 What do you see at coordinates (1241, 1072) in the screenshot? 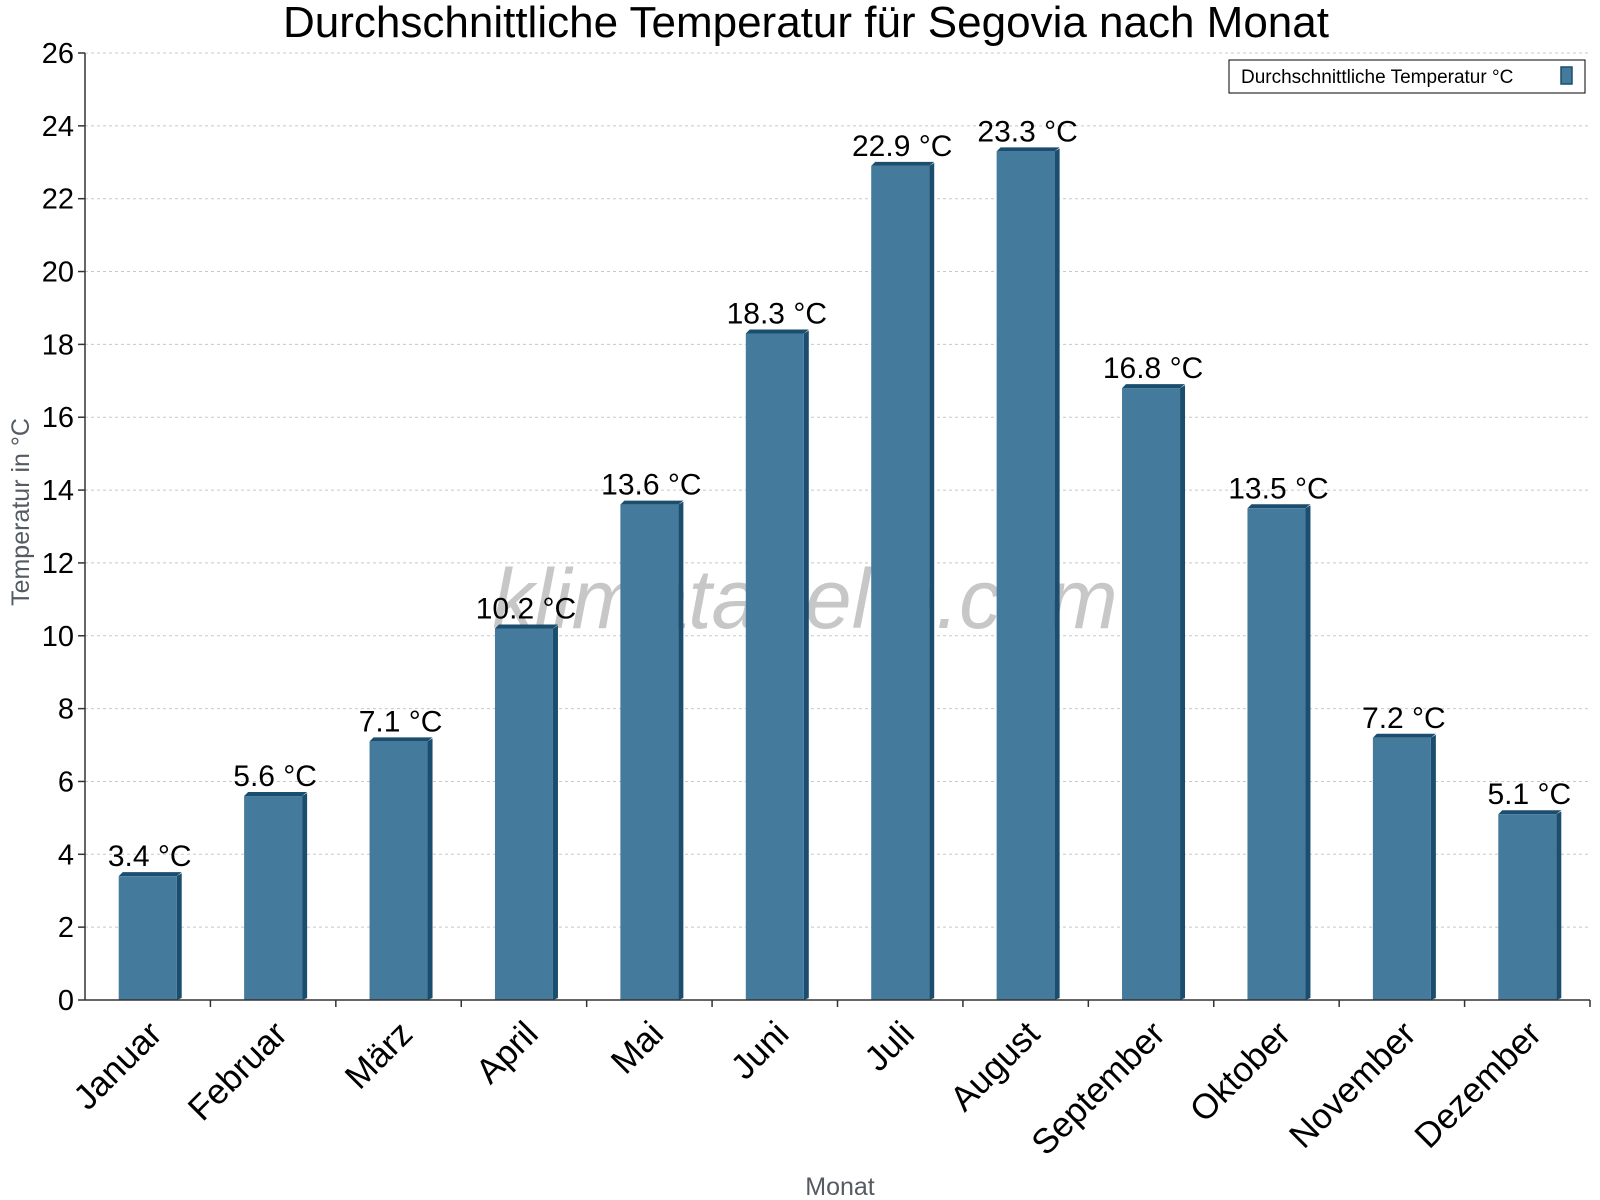
I see `x-tick-label: Oktober` at bounding box center [1241, 1072].